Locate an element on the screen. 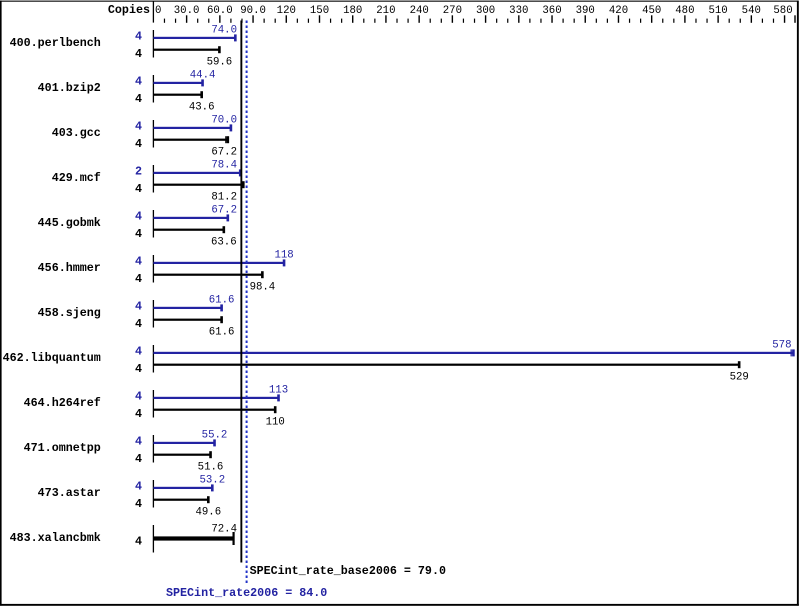 Image resolution: width=799 pixels, height=606 pixels. svg-text: 510 is located at coordinates (717, 11).